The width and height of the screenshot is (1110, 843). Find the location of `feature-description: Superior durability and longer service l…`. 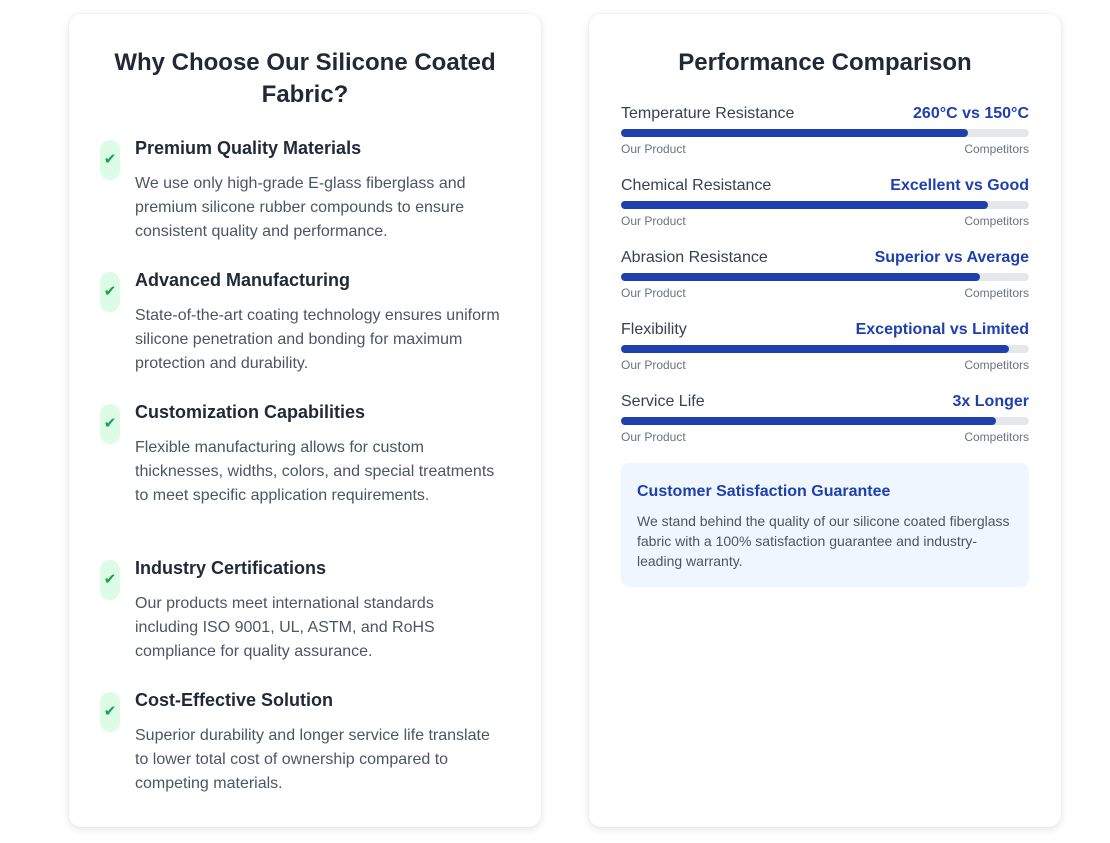

feature-description: Superior durability and longer service l… is located at coordinates (312, 759).